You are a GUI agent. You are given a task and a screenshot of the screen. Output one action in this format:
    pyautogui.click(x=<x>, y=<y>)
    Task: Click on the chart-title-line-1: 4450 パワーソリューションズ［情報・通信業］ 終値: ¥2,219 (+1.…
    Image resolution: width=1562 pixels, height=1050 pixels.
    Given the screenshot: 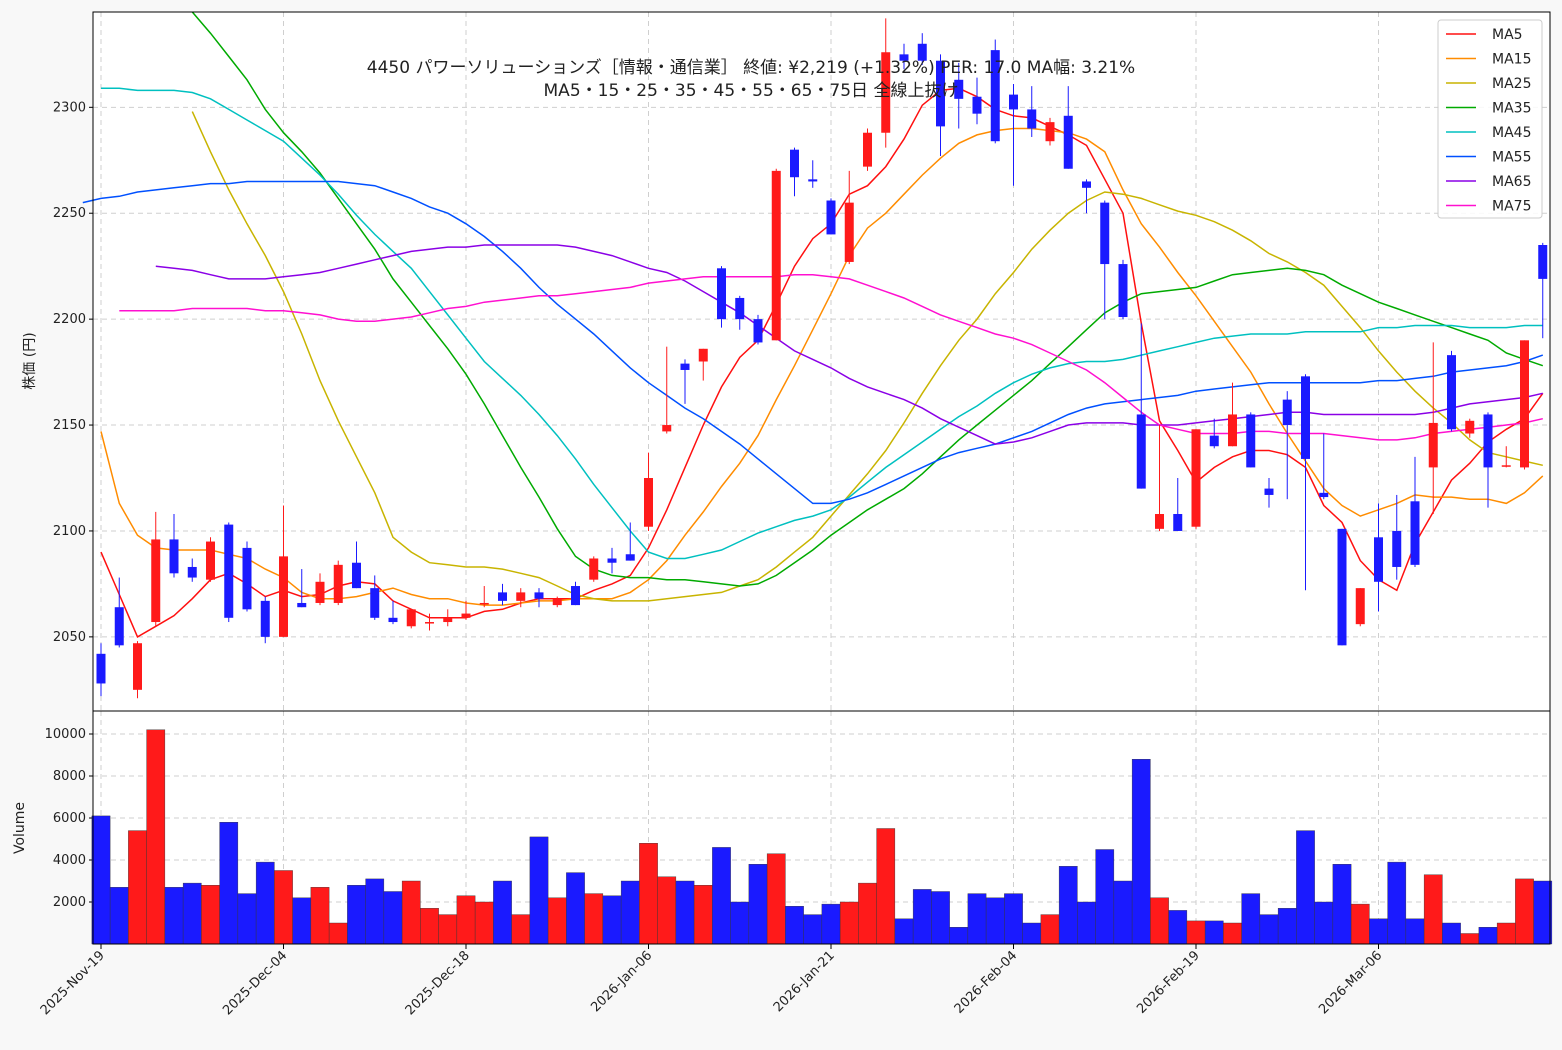 What is the action you would take?
    pyautogui.click(x=751, y=68)
    